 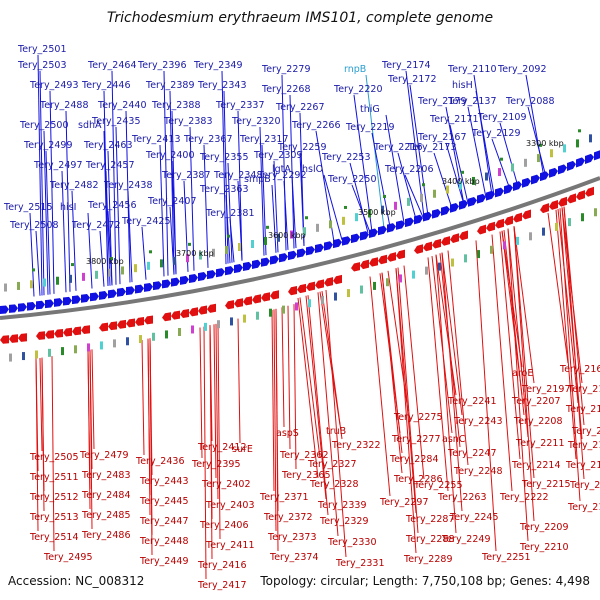 What do you see at coordinates (112, 65) in the screenshot?
I see `forward-gene-label: Tery_2464` at bounding box center [112, 65].